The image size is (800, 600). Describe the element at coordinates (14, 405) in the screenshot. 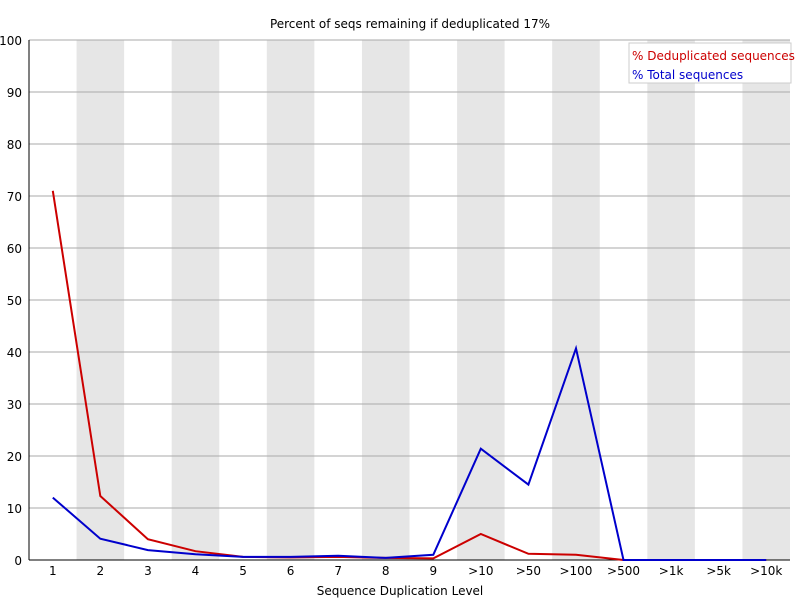

I see `y-tick-label: 30` at that location.